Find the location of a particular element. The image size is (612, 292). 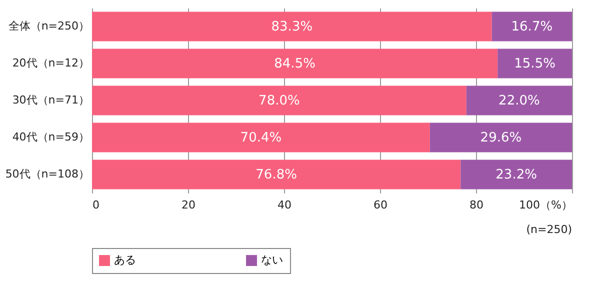

x-tick-label: 100（%） is located at coordinates (545, 205).